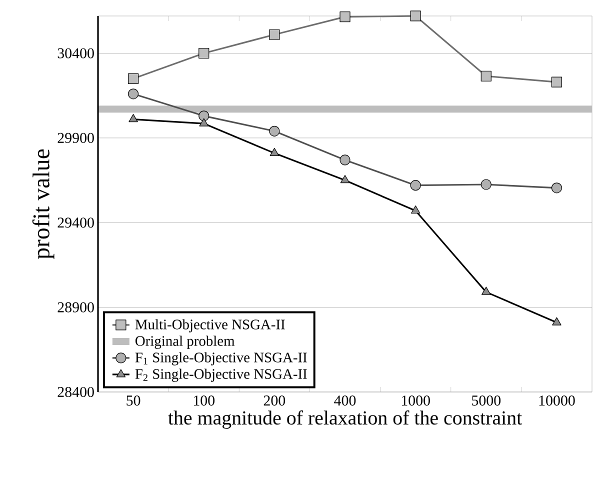  Describe the element at coordinates (43, 204) in the screenshot. I see `y-axis-title: profit value` at that location.